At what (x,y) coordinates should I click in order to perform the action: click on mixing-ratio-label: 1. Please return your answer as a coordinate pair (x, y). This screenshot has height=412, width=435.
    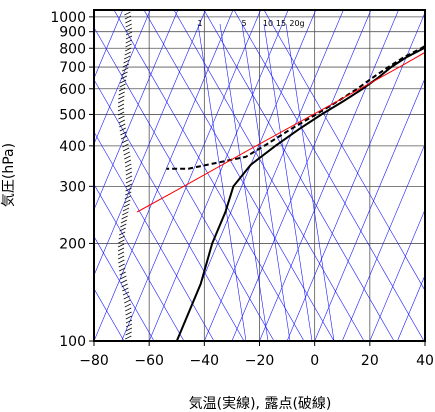
    Looking at the image, I should click on (199, 23).